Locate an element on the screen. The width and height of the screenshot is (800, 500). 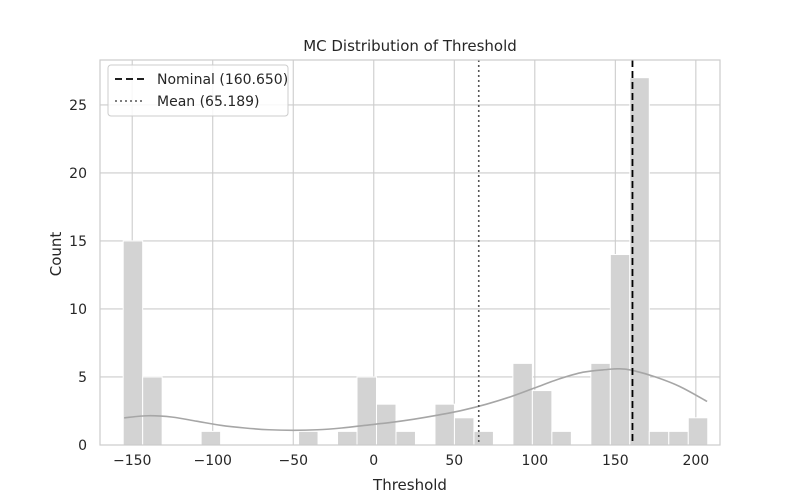
legend: Nominal (160.650) Mean (65.189) is located at coordinates (198, 90).